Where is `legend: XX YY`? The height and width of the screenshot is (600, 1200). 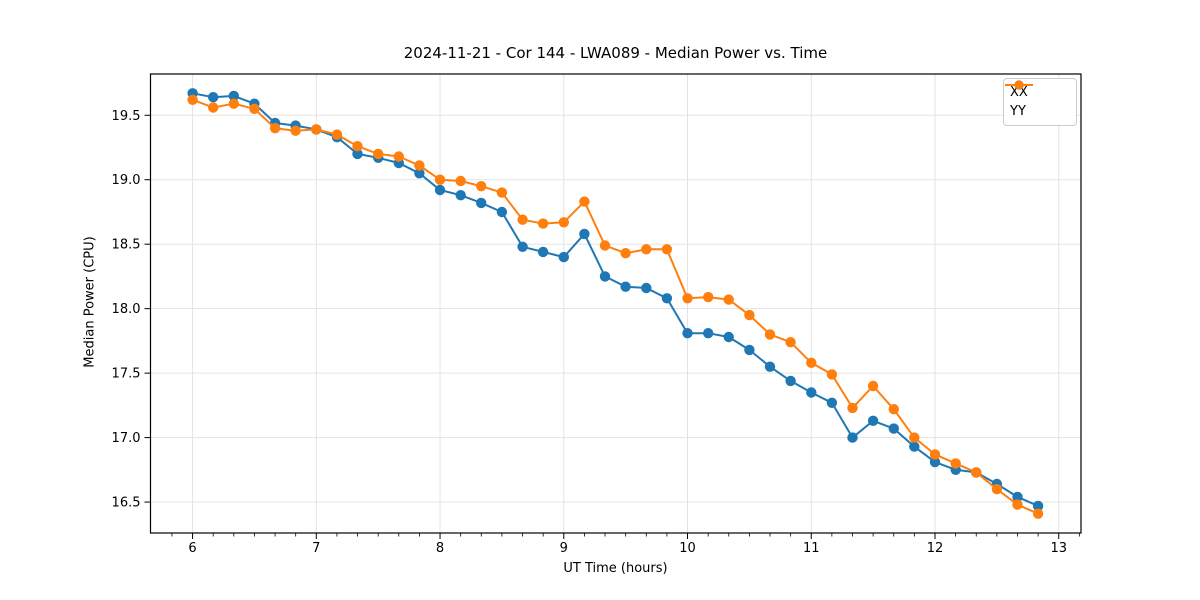
legend: XX YY is located at coordinates (1040, 102).